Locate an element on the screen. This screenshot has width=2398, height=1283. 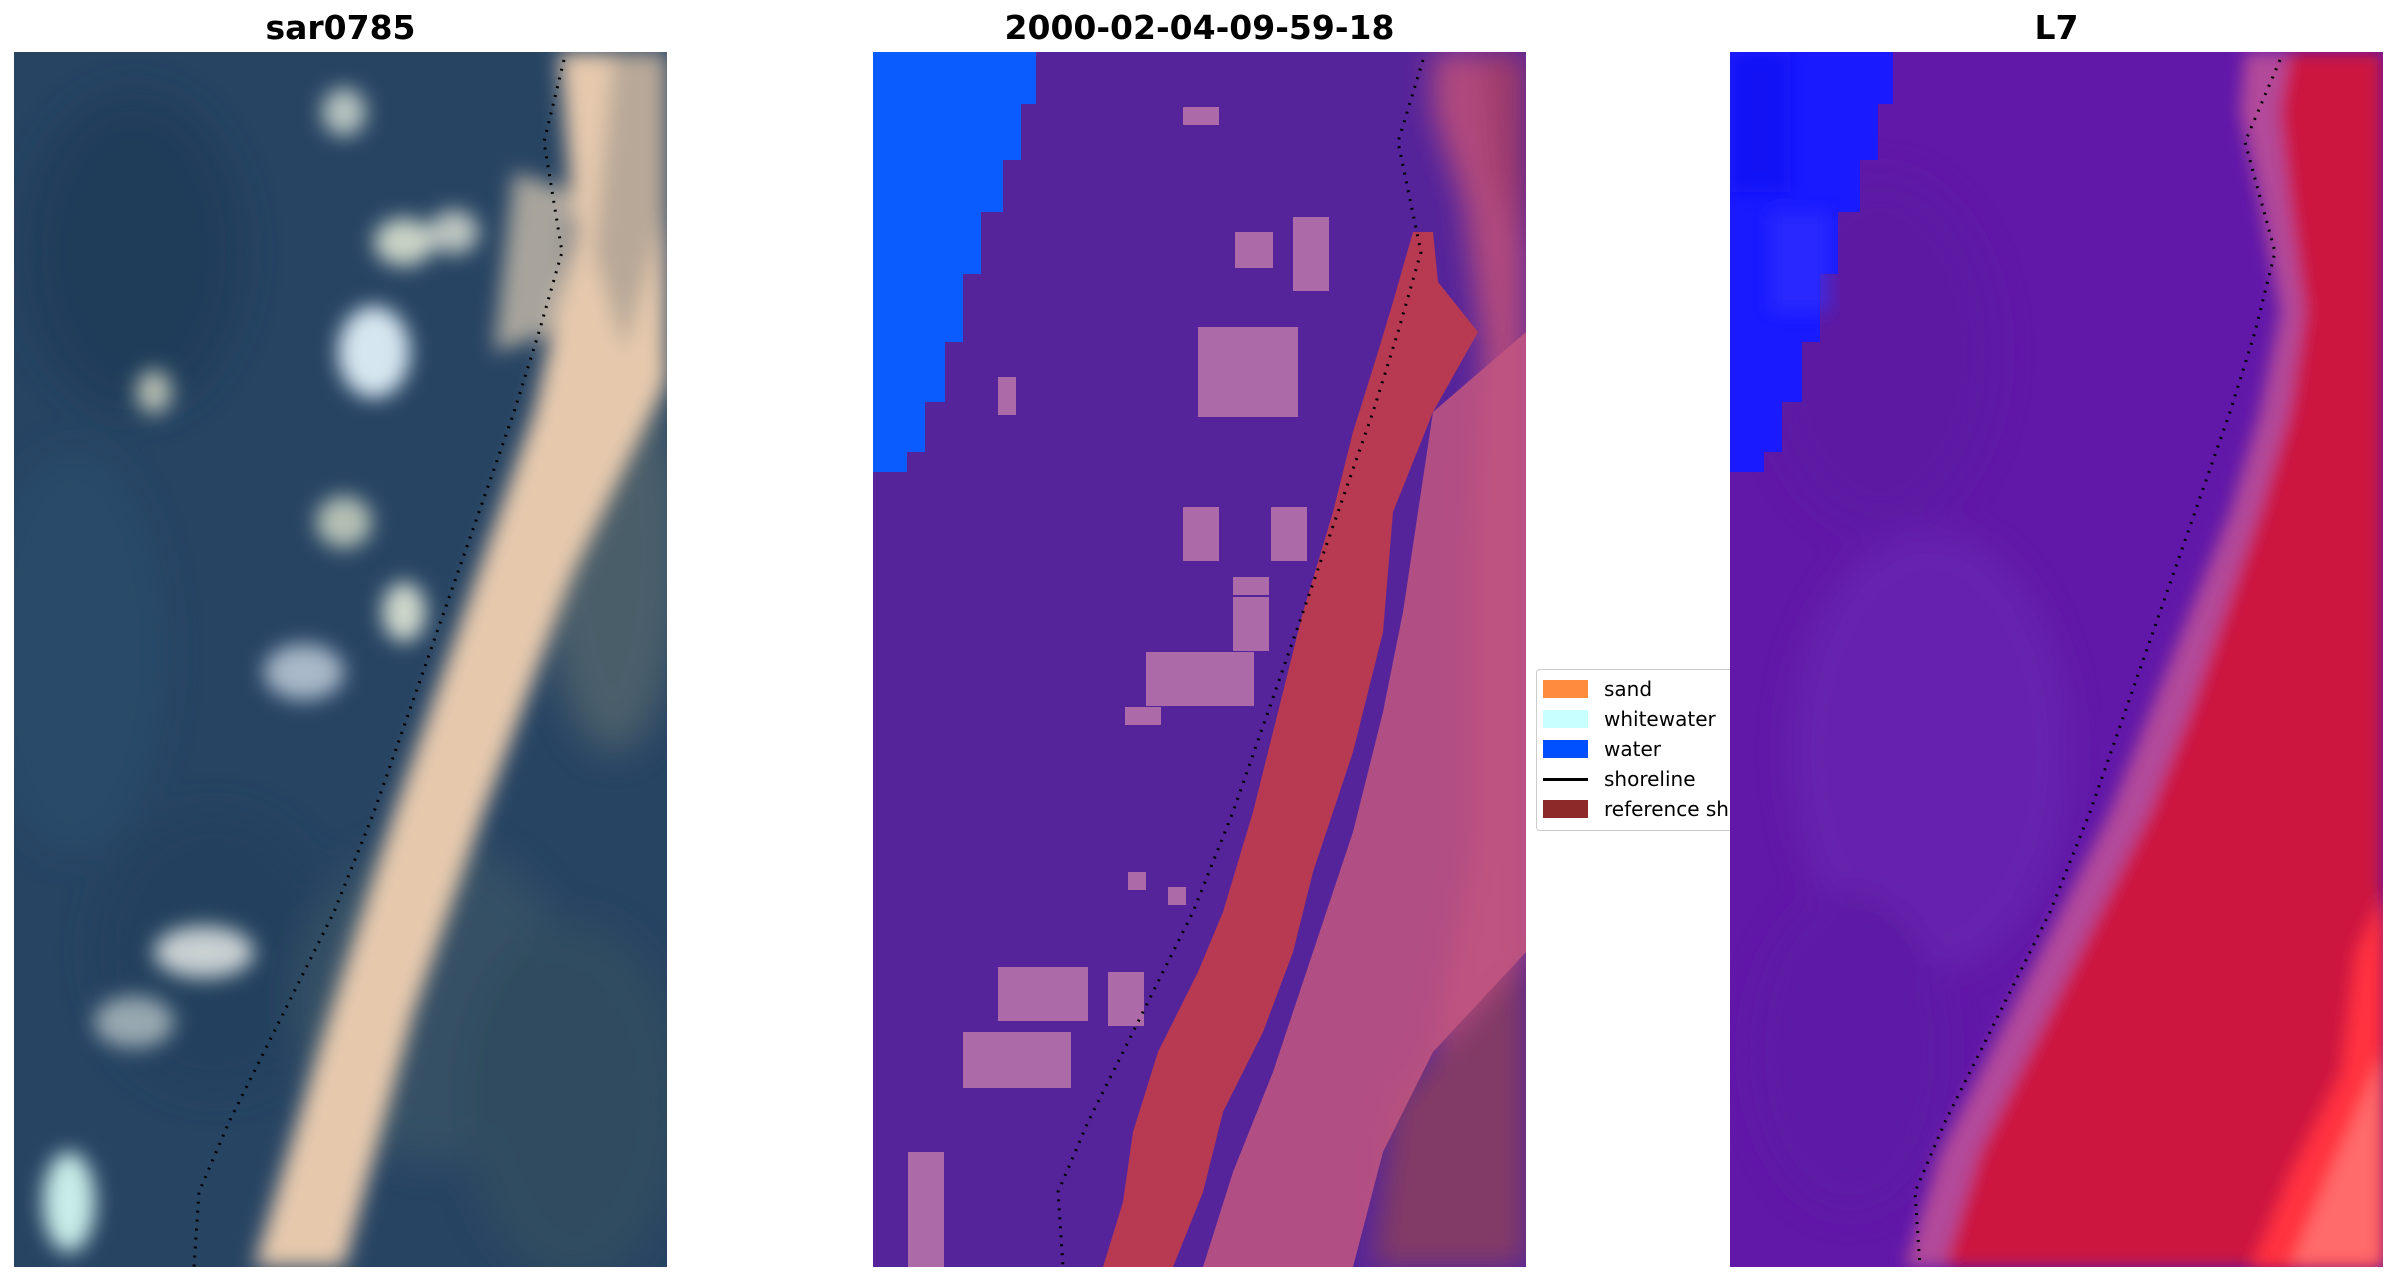
water-swatch is located at coordinates (1565, 749).